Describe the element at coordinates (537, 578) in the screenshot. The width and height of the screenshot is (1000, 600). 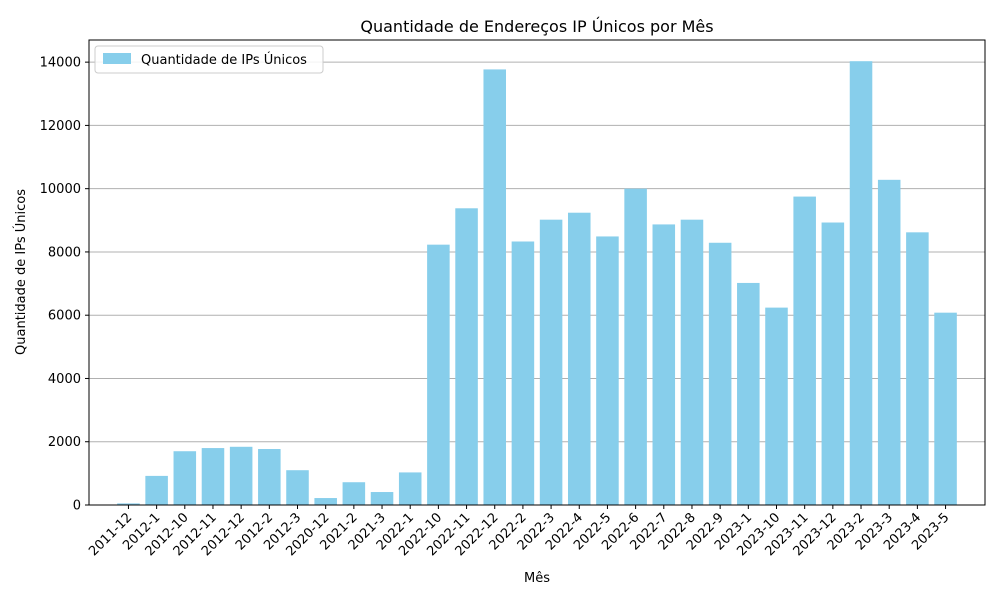
I see `x-axis-title: Mês` at that location.